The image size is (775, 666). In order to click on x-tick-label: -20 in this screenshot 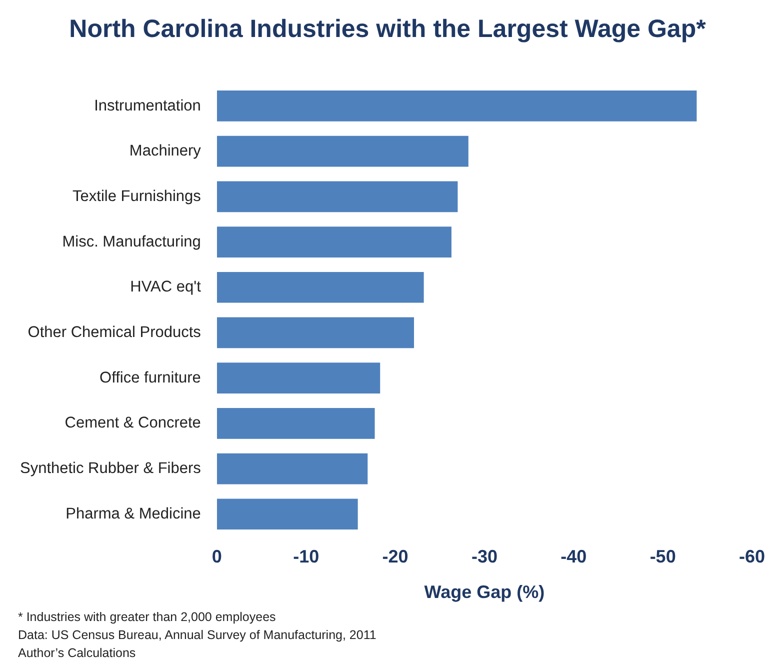, I will do `click(395, 556)`.